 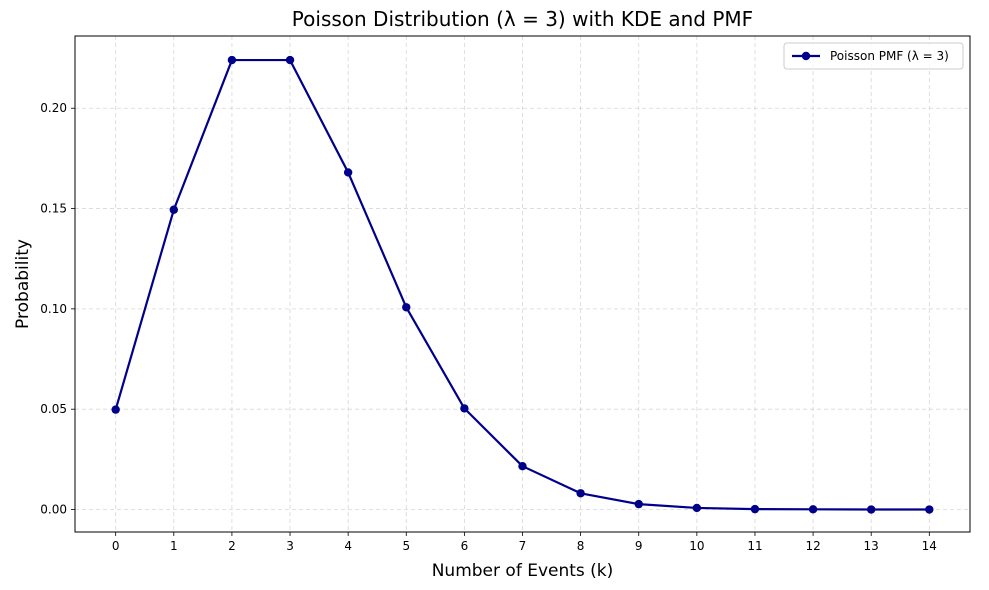 What do you see at coordinates (812, 546) in the screenshot?
I see `x-tick-label: 12` at bounding box center [812, 546].